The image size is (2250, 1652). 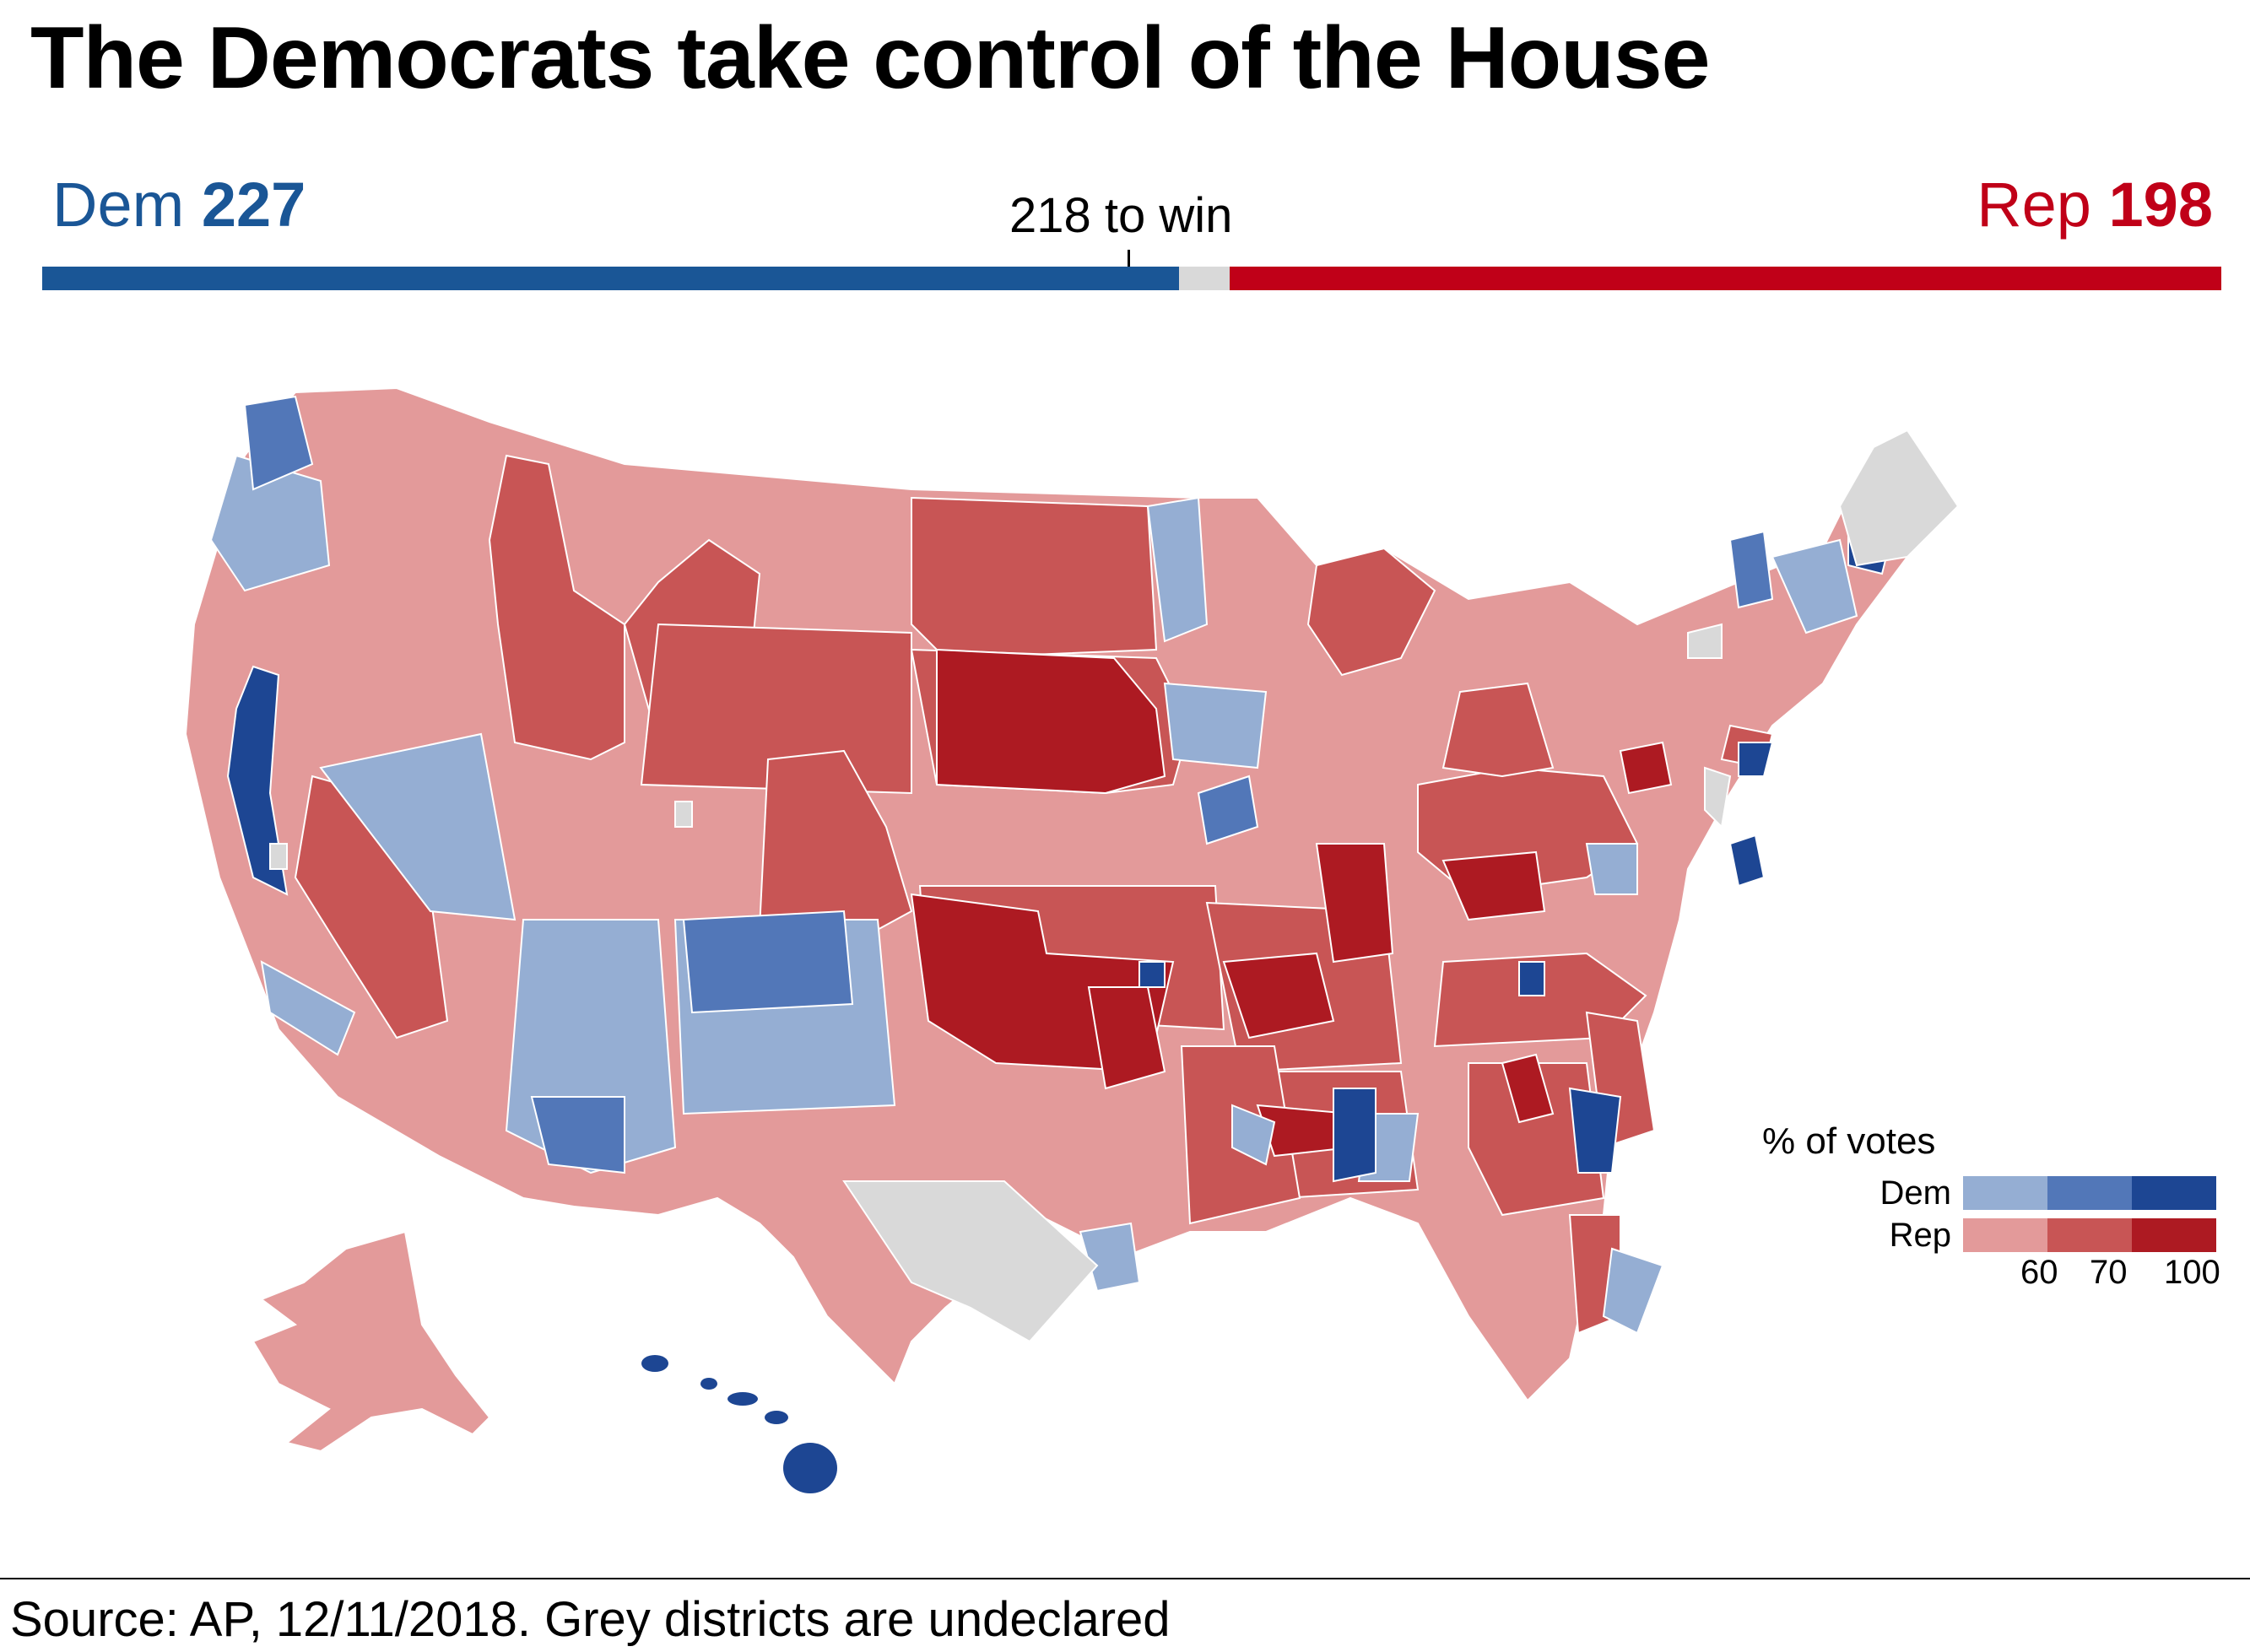 I want to click on legend-rep-label: Rep, so click(x=1920, y=1235).